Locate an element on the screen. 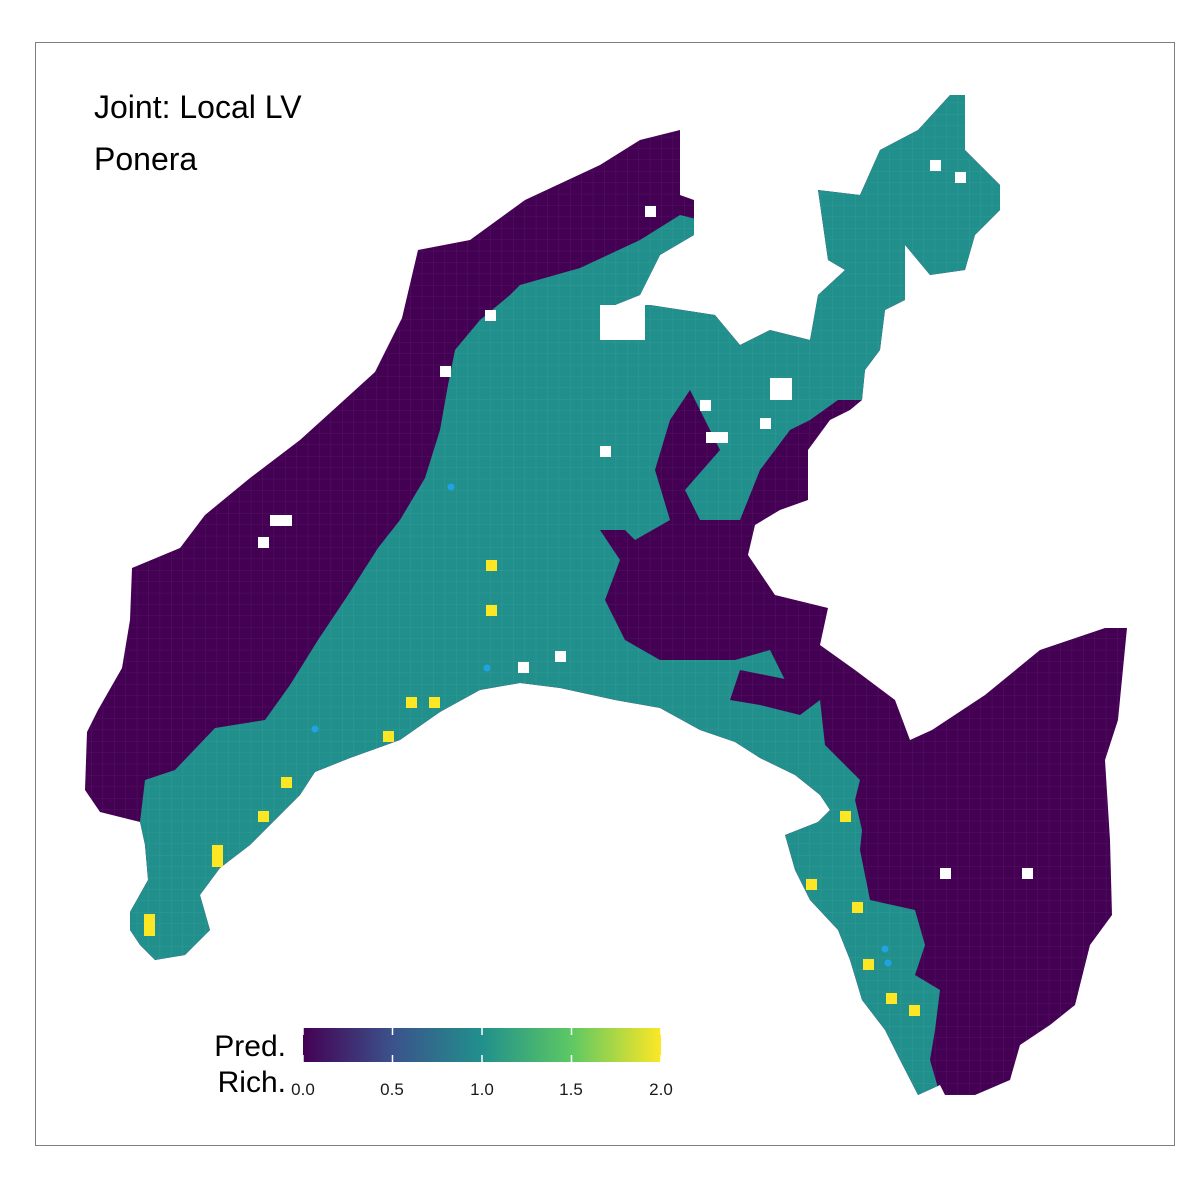 The height and width of the screenshot is (1200, 1200). plot-title-genus: Ponera is located at coordinates (146, 159).